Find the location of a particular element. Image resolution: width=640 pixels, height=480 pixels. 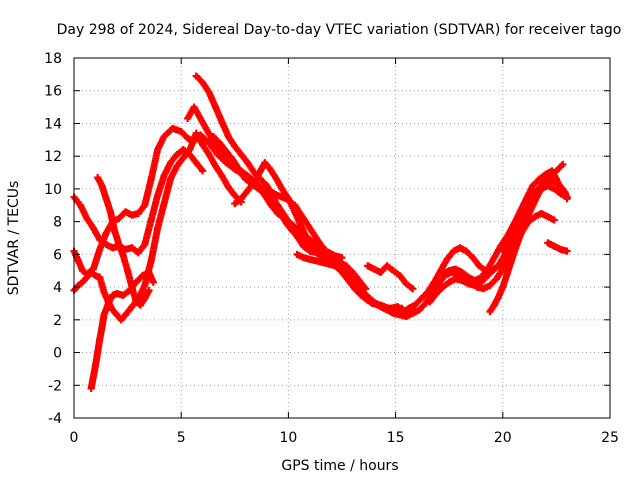

series-track-p is located at coordinates (535, 218).